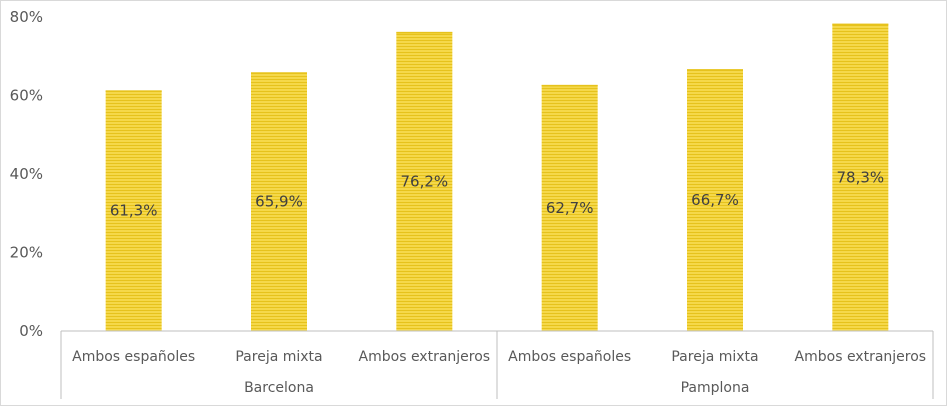  I want to click on data-label: 61,3%, so click(134, 211).